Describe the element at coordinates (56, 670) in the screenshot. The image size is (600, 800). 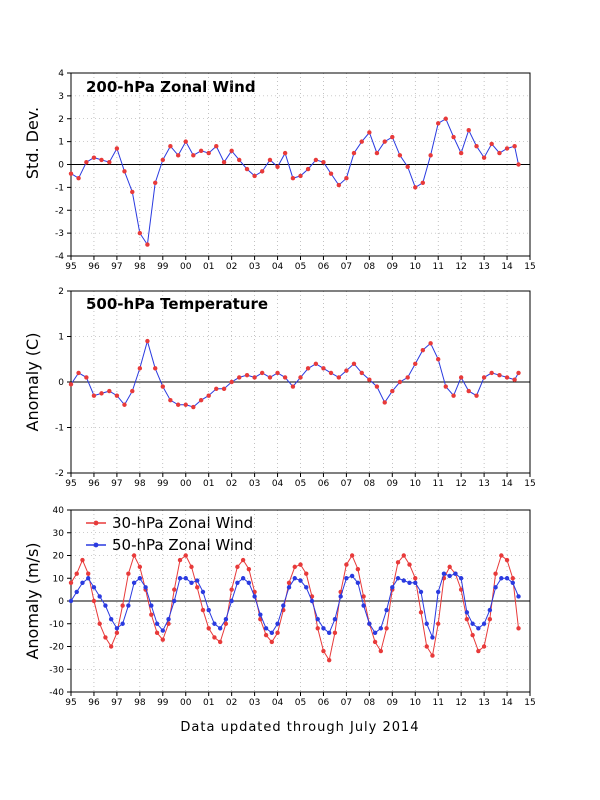
I see `y-tick-label: -30` at that location.